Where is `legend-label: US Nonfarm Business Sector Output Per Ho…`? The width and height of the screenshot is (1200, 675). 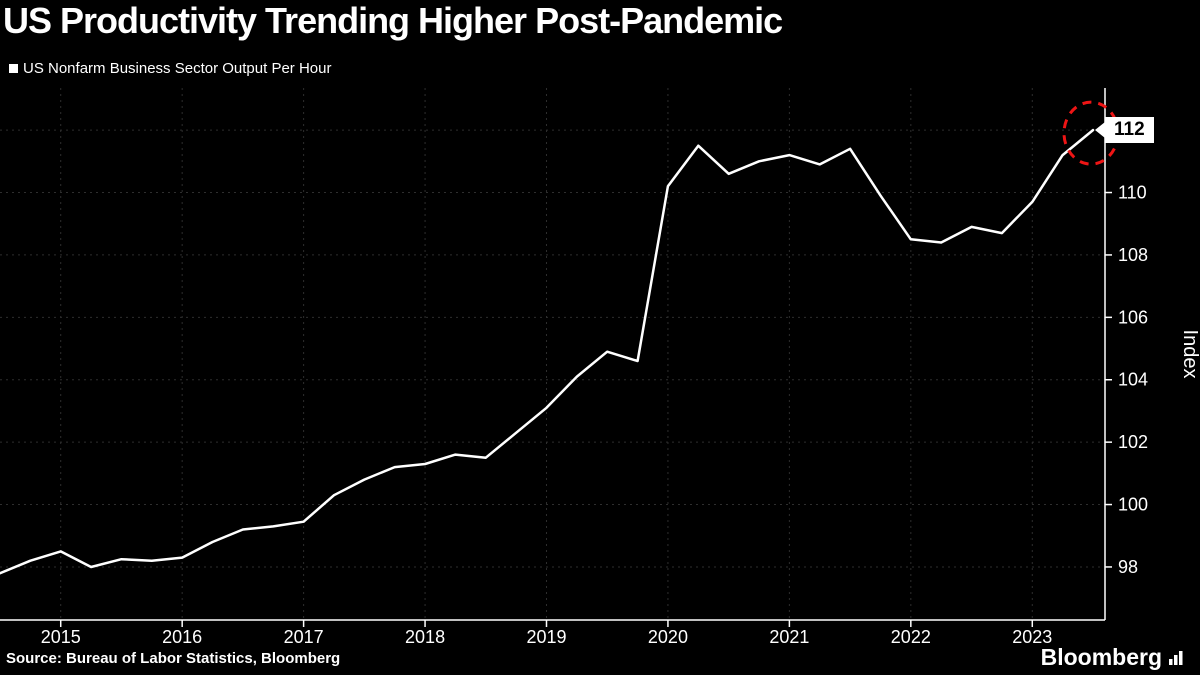
legend-label: US Nonfarm Business Sector Output Per Ho… is located at coordinates (177, 68).